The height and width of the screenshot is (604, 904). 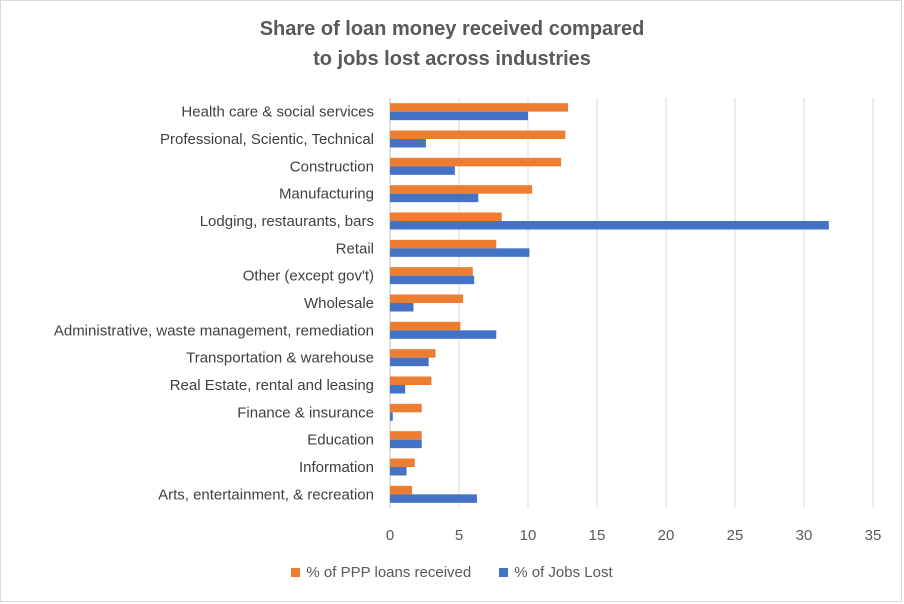 What do you see at coordinates (339, 303) in the screenshot?
I see `category-label: Wholesale` at bounding box center [339, 303].